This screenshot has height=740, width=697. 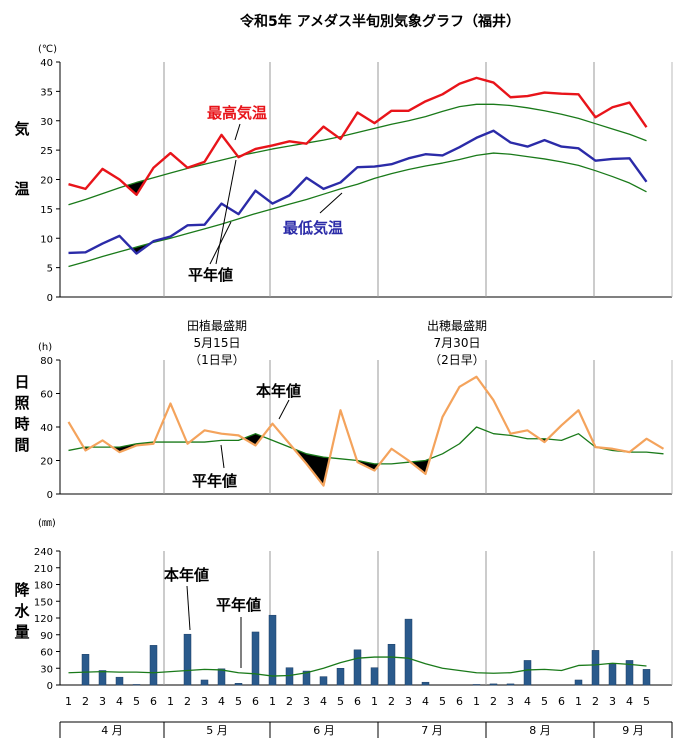 What do you see at coordinates (457, 360) in the screenshot?
I see `shussui-note-line: （2日早）` at bounding box center [457, 360].